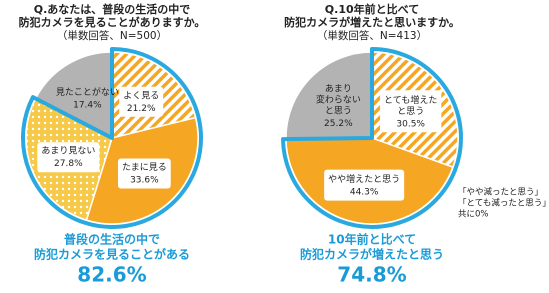 The height and width of the screenshot is (293, 549). I want to click on note: 共に0%, so click(473, 215).